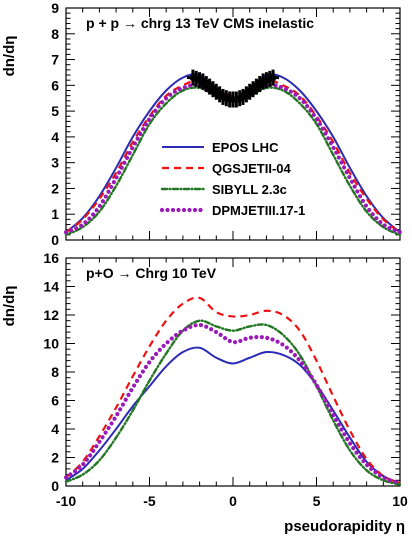 This screenshot has width=412, height=540. I want to click on panel-title: p+O → Chrg 10 TeV, so click(151, 273).